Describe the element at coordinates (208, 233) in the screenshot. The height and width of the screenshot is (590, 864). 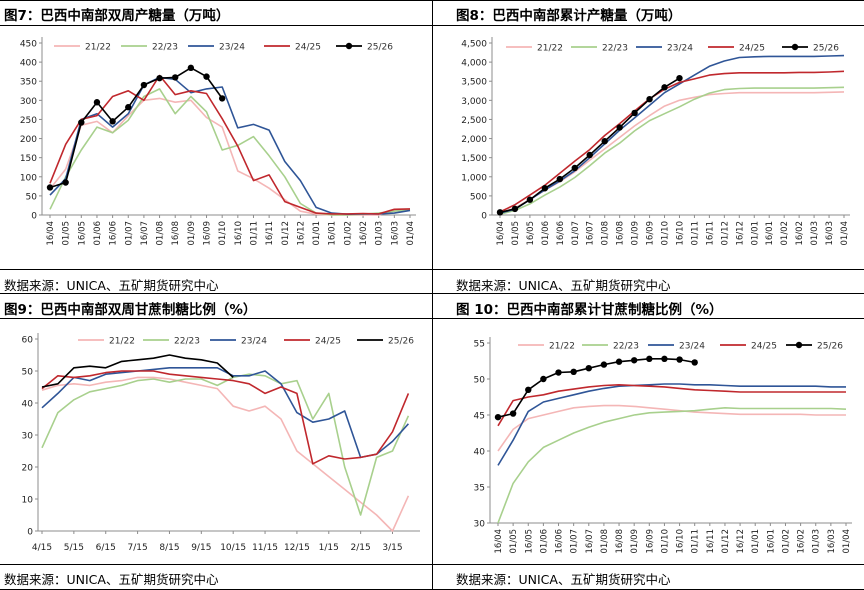
I see `x-tick-label: 16/09` at that location.